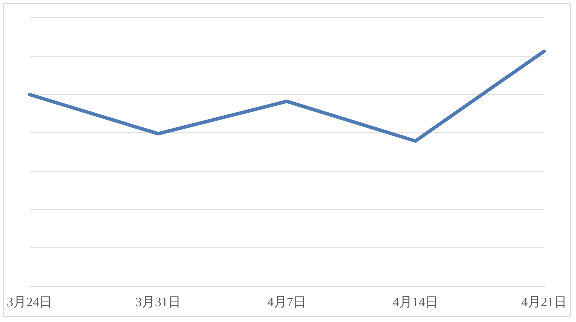 The image size is (576, 322). I want to click on x-tick-label: 4月14日, so click(415, 302).